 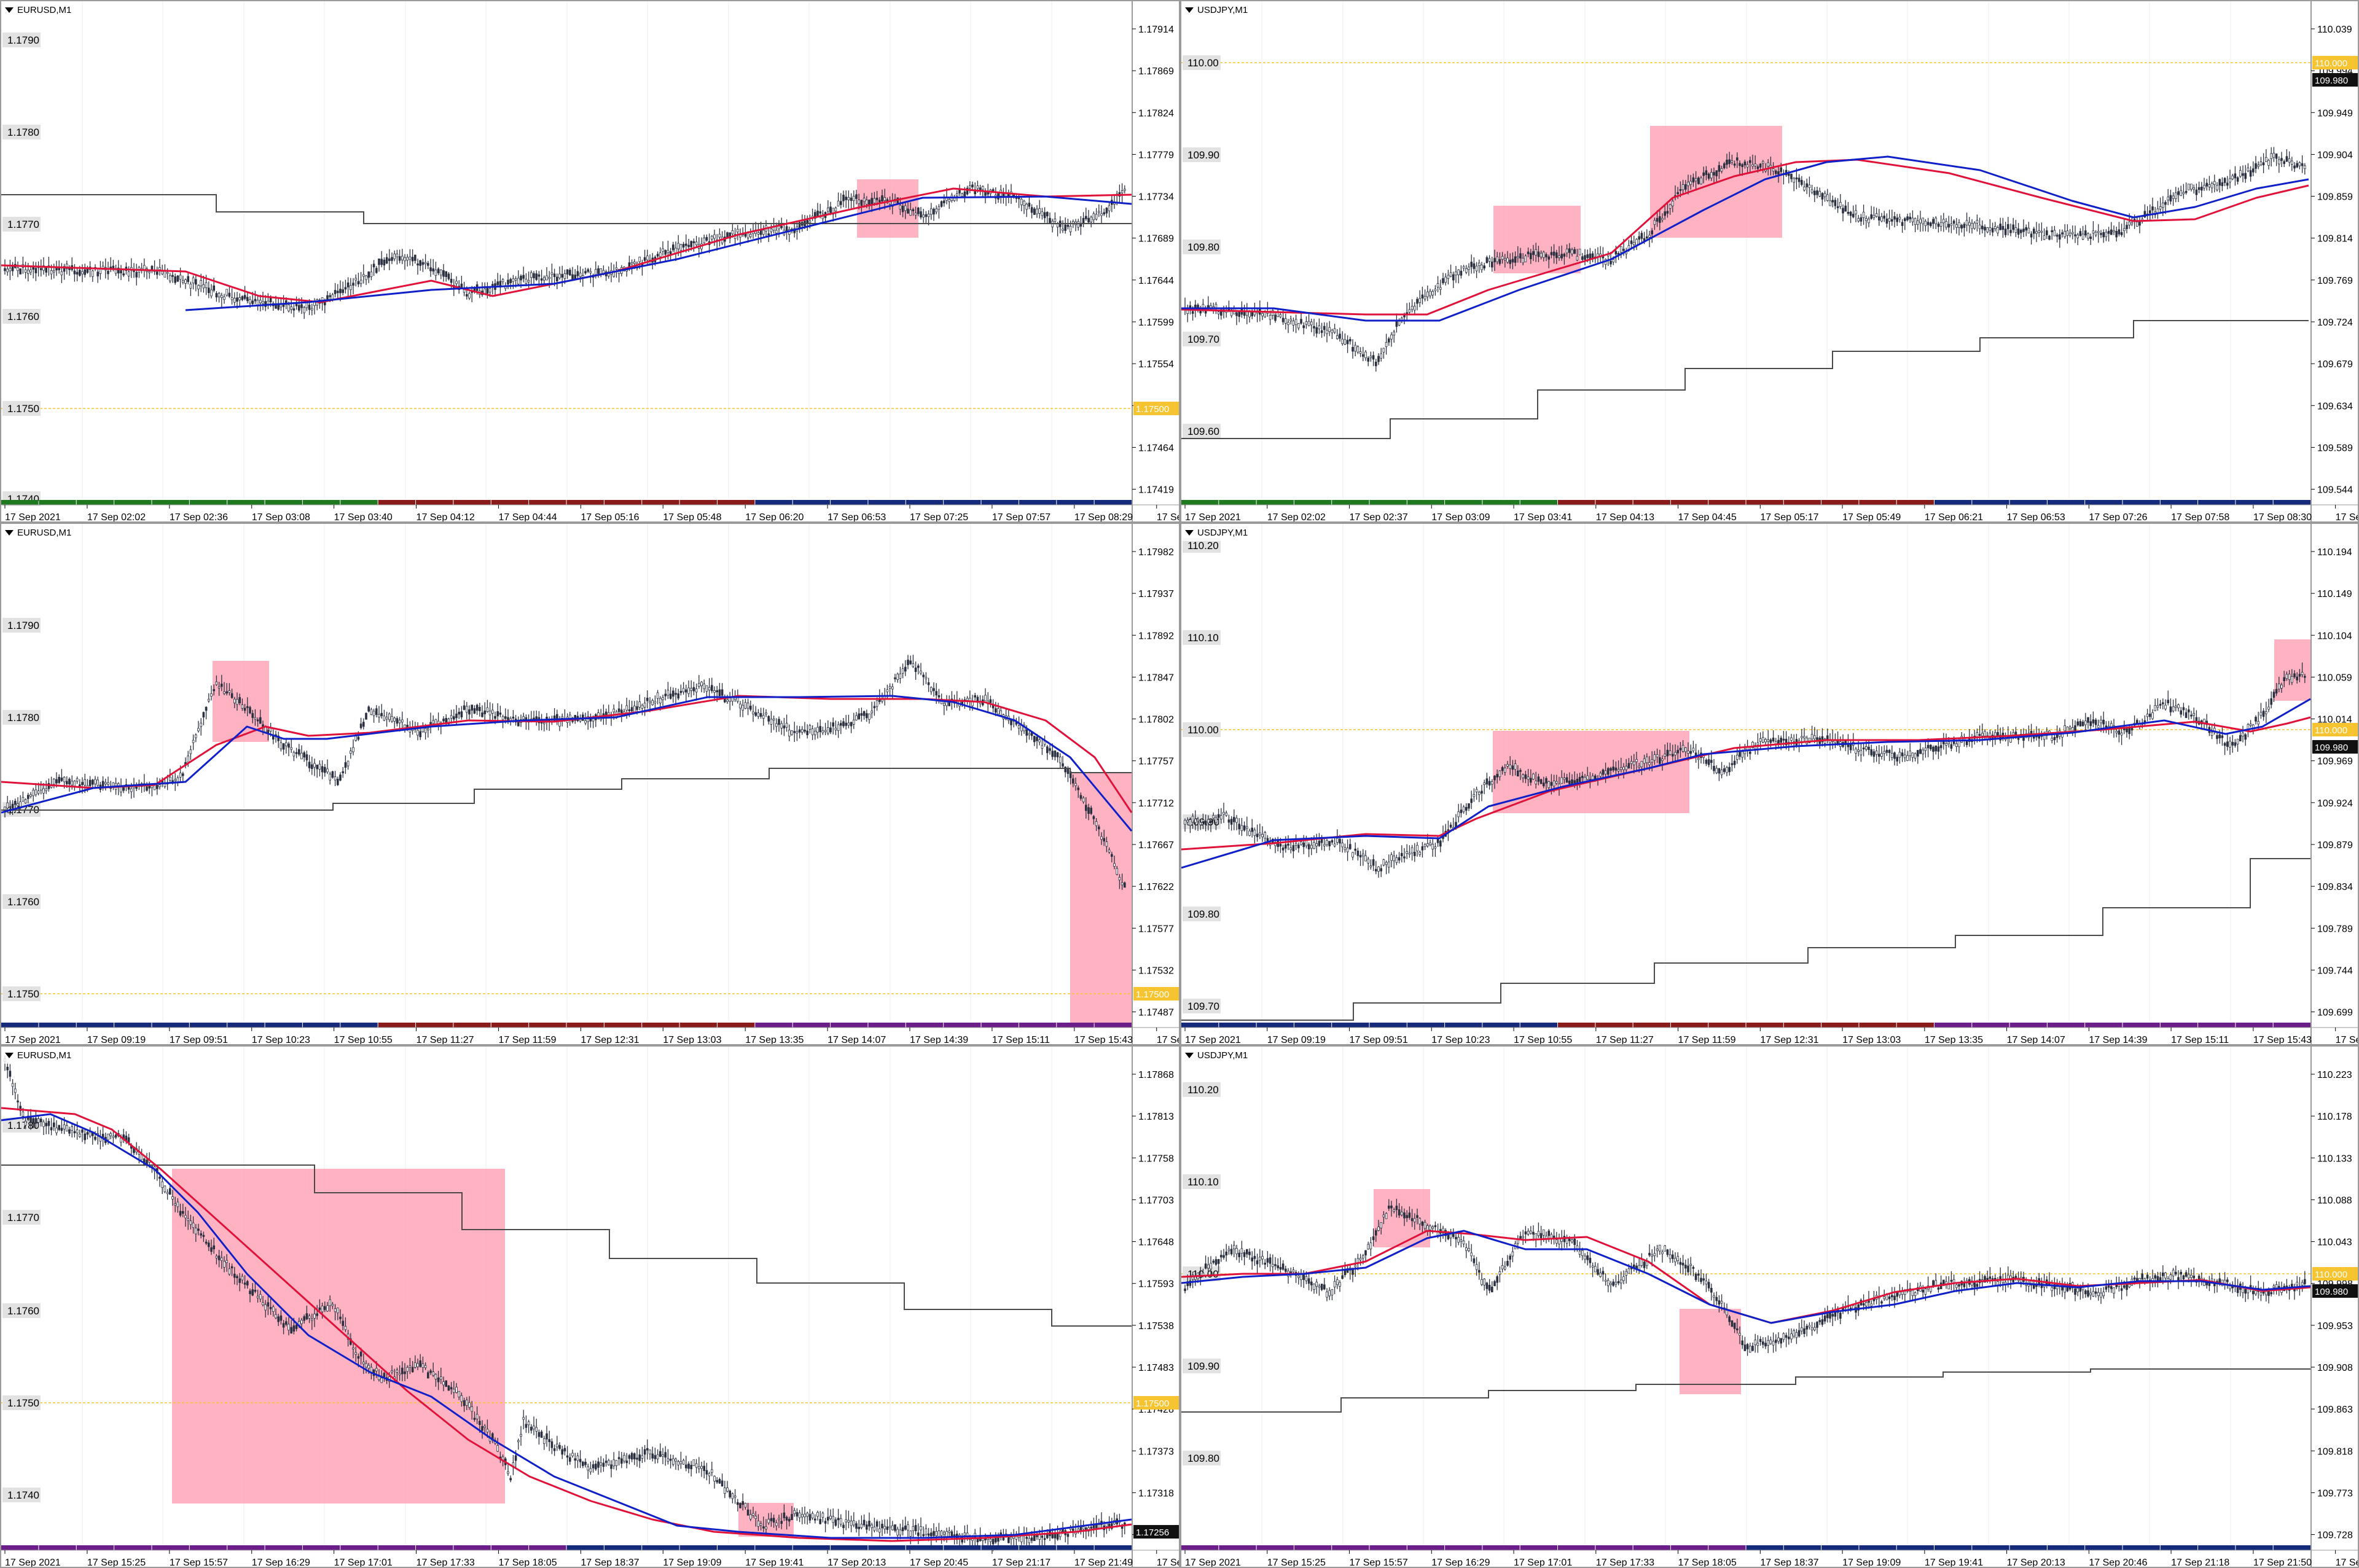 What do you see at coordinates (1021, 1040) in the screenshot?
I see `time-tick-label: 17 Sep 15:11` at bounding box center [1021, 1040].